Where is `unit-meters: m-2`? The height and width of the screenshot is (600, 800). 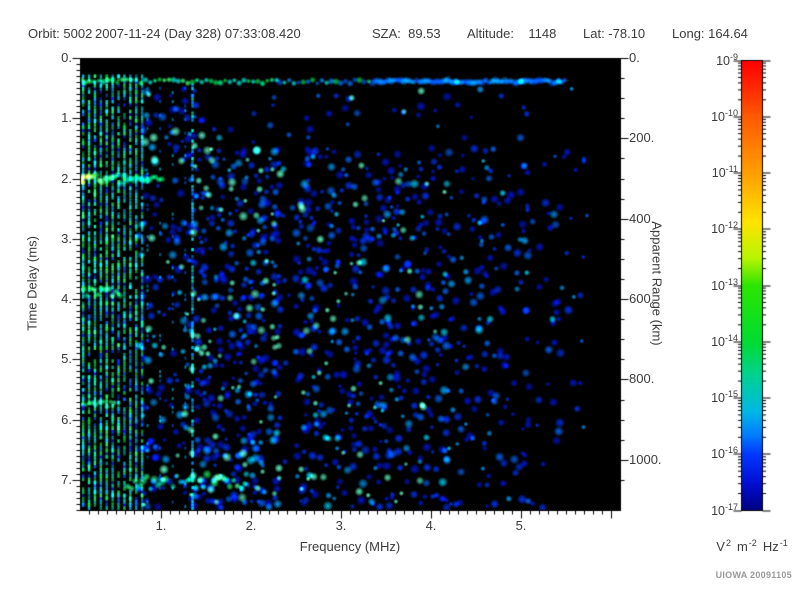
unit-meters: m-2 is located at coordinates (746, 546).